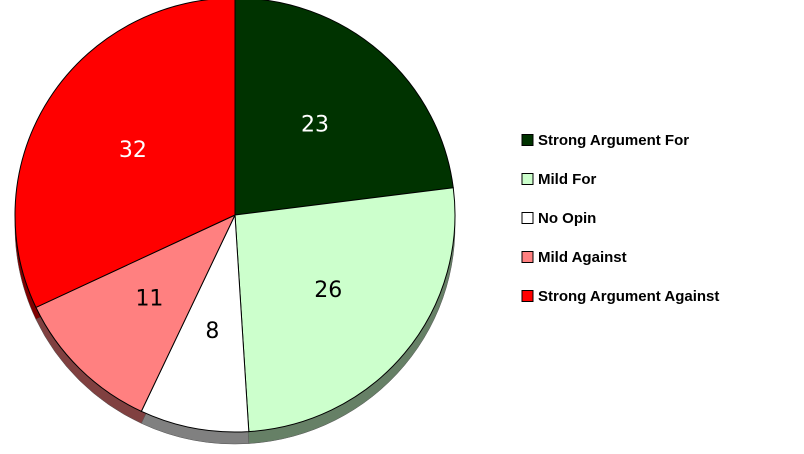 The image size is (804, 454). What do you see at coordinates (567, 179) in the screenshot?
I see `legend-label: Mild For` at bounding box center [567, 179].